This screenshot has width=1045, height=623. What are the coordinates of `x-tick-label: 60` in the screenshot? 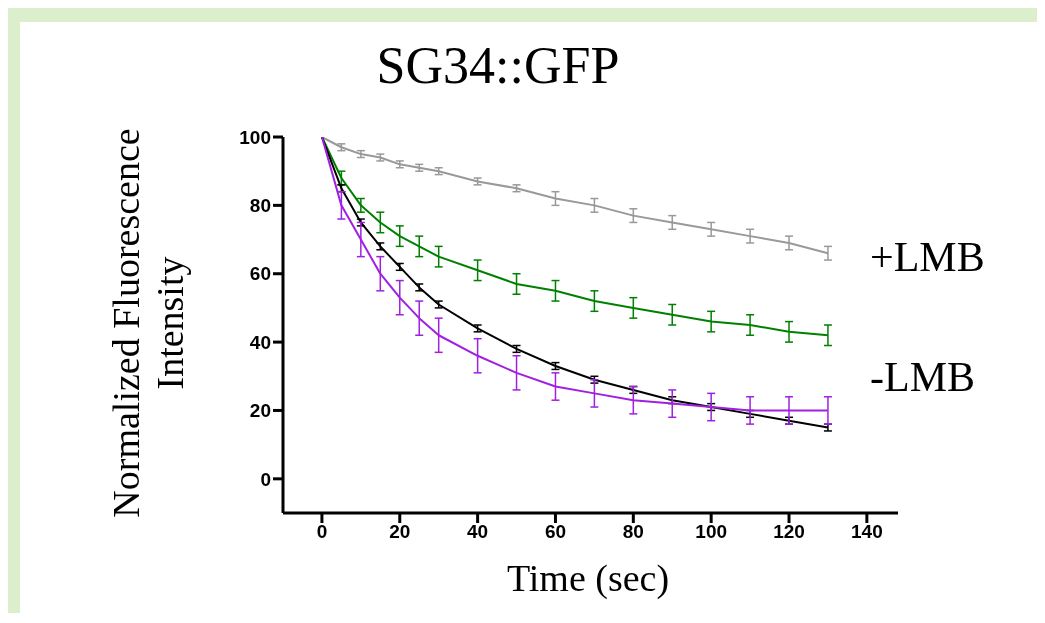 It's located at (555, 532).